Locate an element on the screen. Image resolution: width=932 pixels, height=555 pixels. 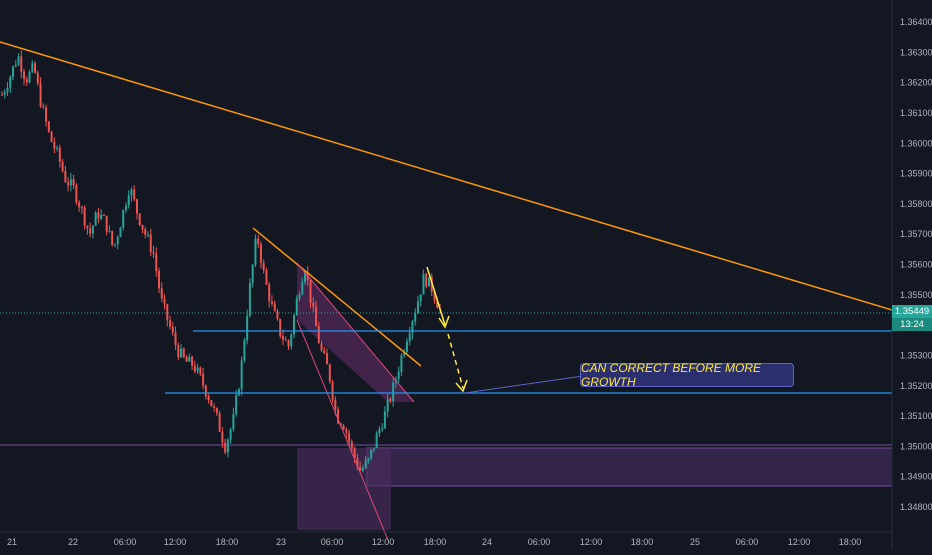
channel-lower-line is located at coordinates (342, 430).